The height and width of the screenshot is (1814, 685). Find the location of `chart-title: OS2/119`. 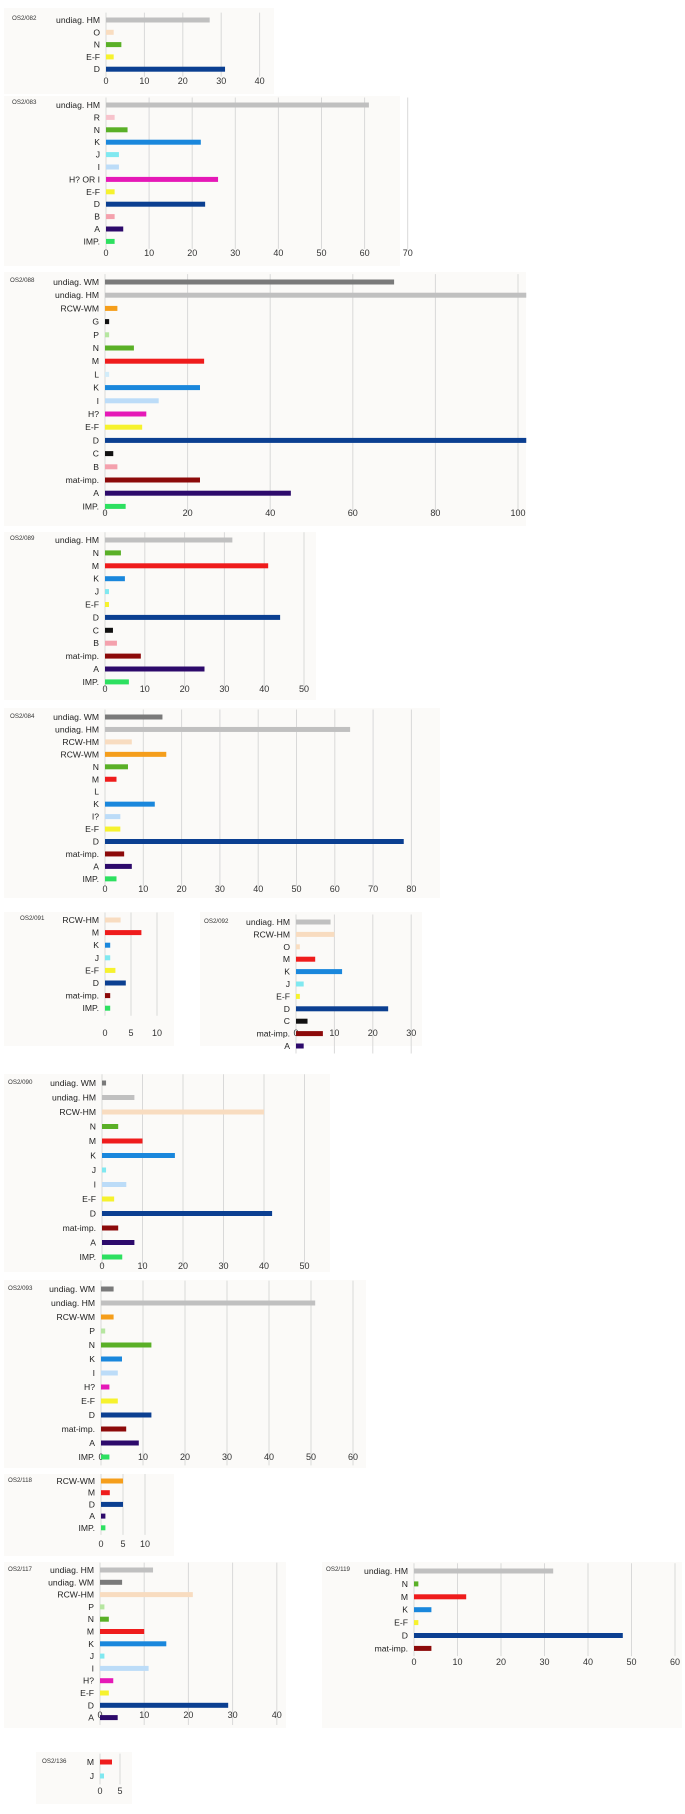

chart-title: OS2/119 is located at coordinates (338, 1569).